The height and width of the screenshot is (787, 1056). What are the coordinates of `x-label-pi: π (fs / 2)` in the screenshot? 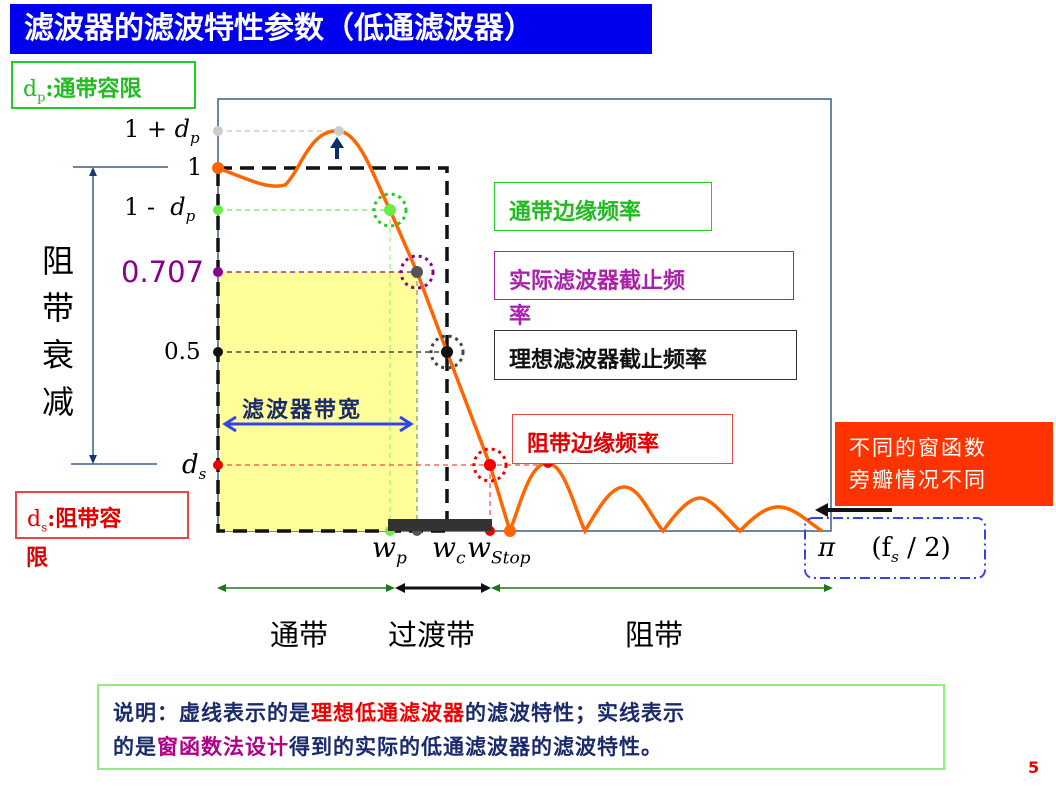 It's located at (884, 550).